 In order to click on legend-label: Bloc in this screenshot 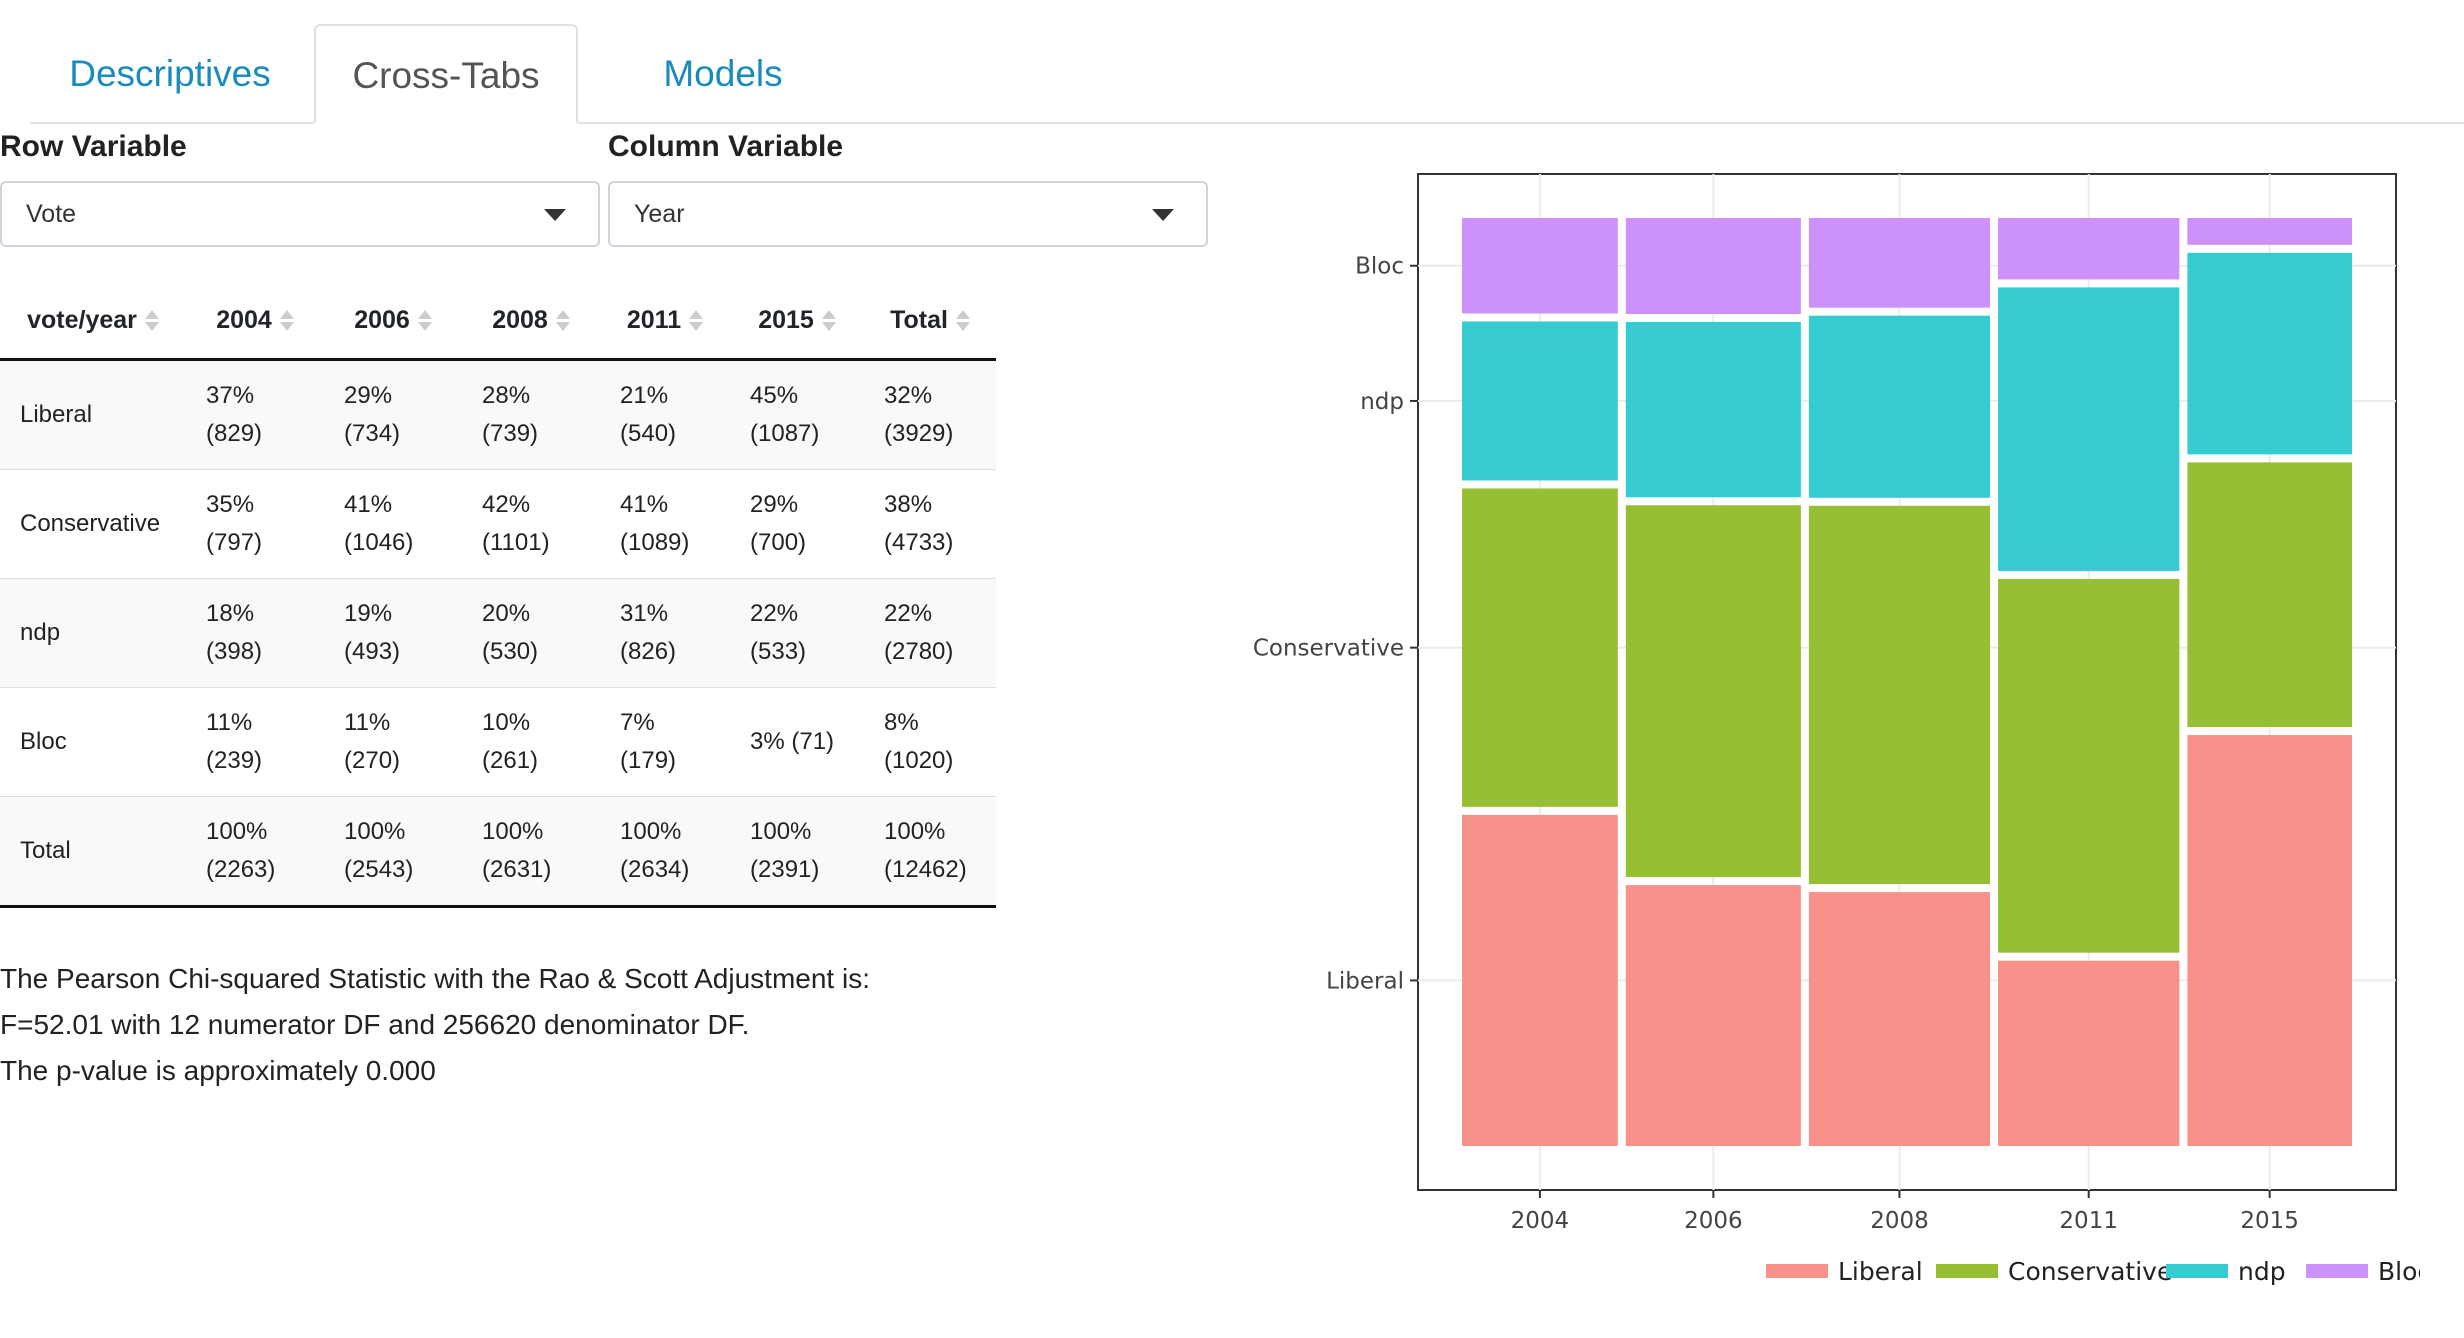, I will do `click(2399, 1271)`.